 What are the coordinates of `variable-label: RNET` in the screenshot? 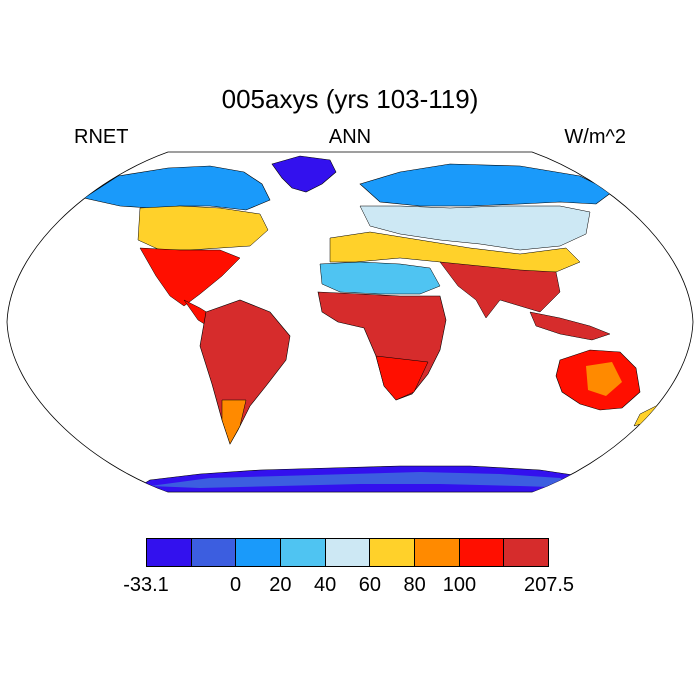 It's located at (101, 137).